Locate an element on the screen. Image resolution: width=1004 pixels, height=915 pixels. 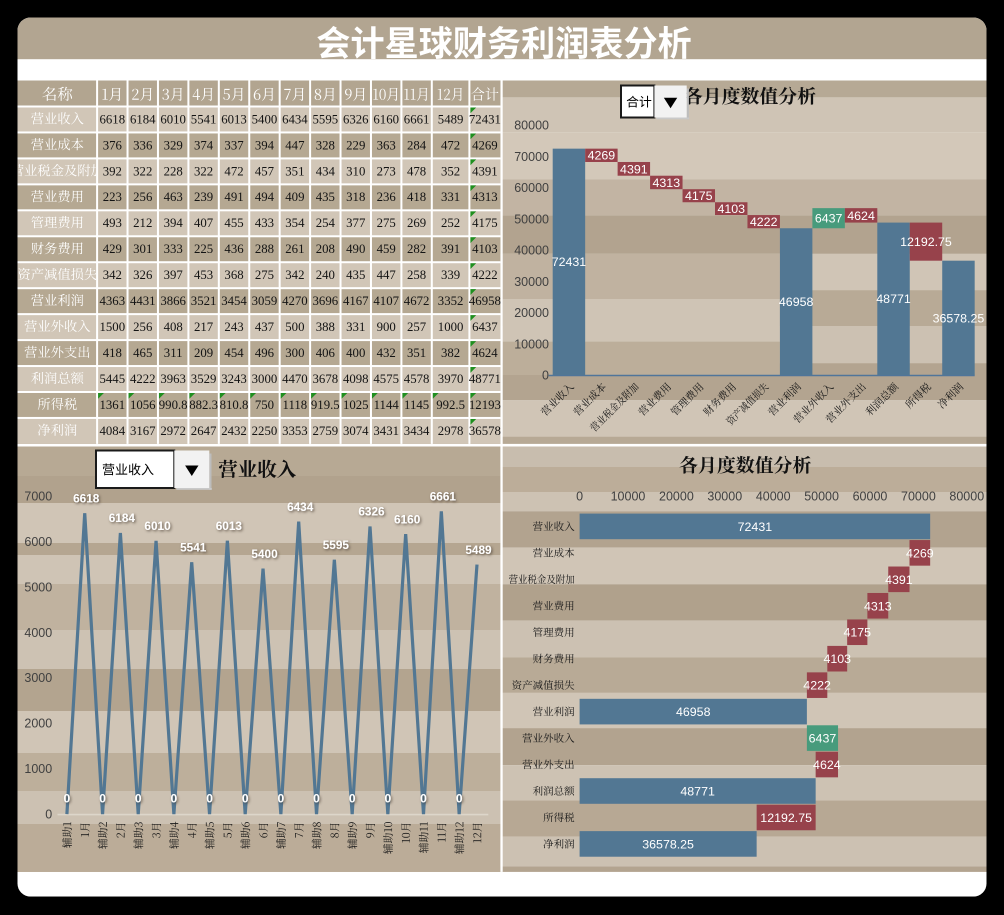
svg-text: 4624 is located at coordinates (827, 765).